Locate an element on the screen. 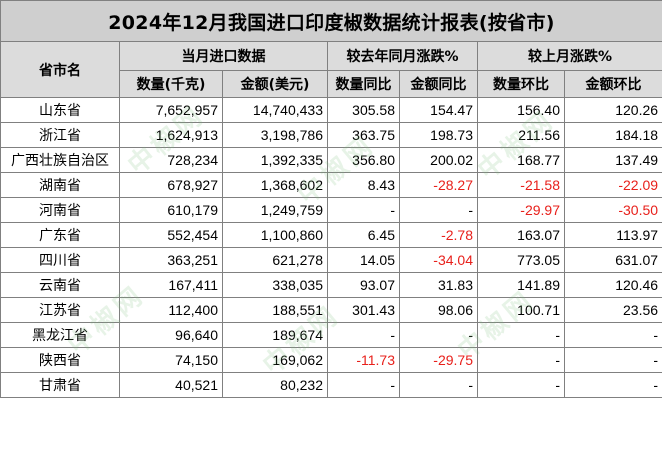  qty-cell: 96,640 is located at coordinates (171, 335).